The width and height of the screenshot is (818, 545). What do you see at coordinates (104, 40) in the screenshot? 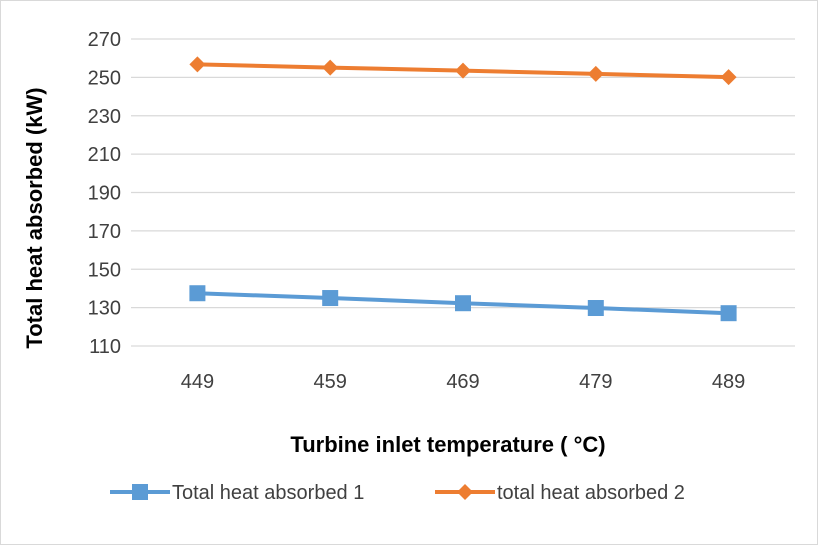
I see `y-tick-label: 270` at bounding box center [104, 40].